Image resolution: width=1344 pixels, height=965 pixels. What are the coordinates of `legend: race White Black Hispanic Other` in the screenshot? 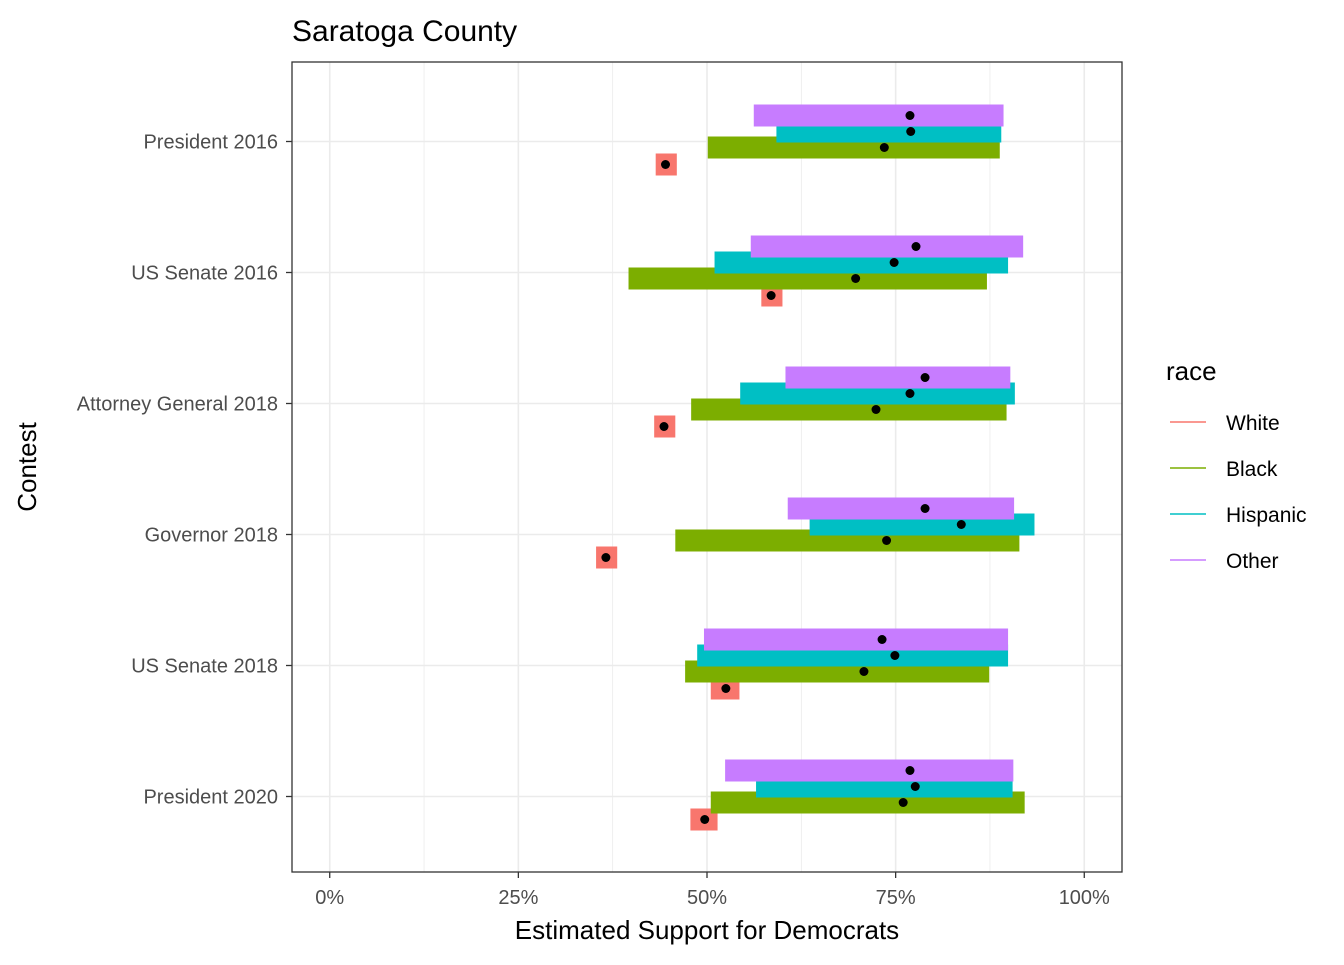 It's located at (1236, 464).